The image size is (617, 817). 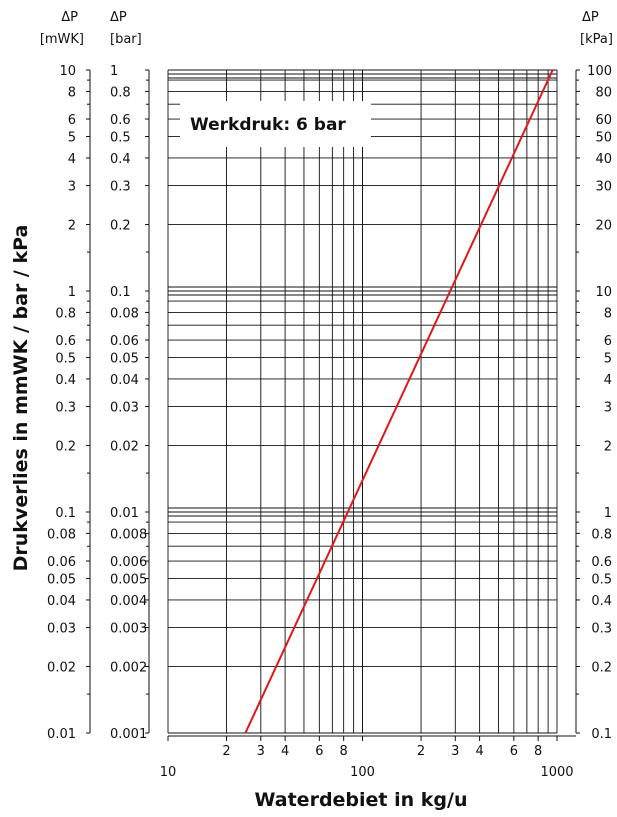 I want to click on y-tick-label-mwk: 8, so click(x=72, y=92).